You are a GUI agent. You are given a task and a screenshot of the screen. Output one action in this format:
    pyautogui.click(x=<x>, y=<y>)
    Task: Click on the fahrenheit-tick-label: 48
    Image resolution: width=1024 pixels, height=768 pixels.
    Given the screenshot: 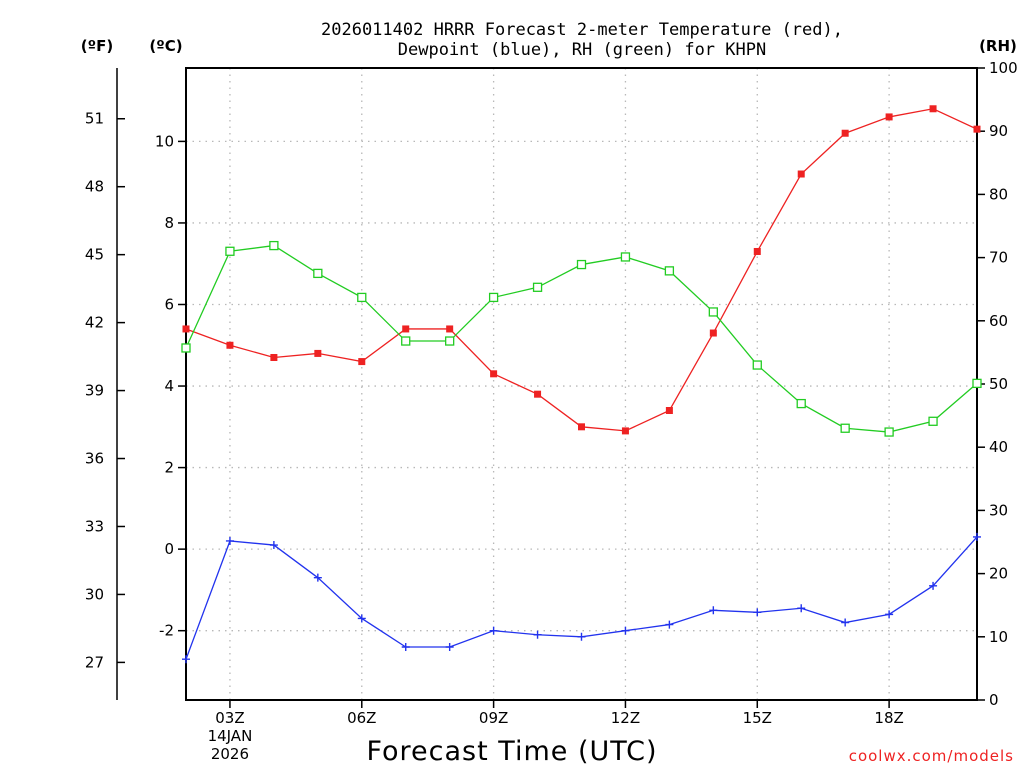 What is the action you would take?
    pyautogui.click(x=94, y=187)
    